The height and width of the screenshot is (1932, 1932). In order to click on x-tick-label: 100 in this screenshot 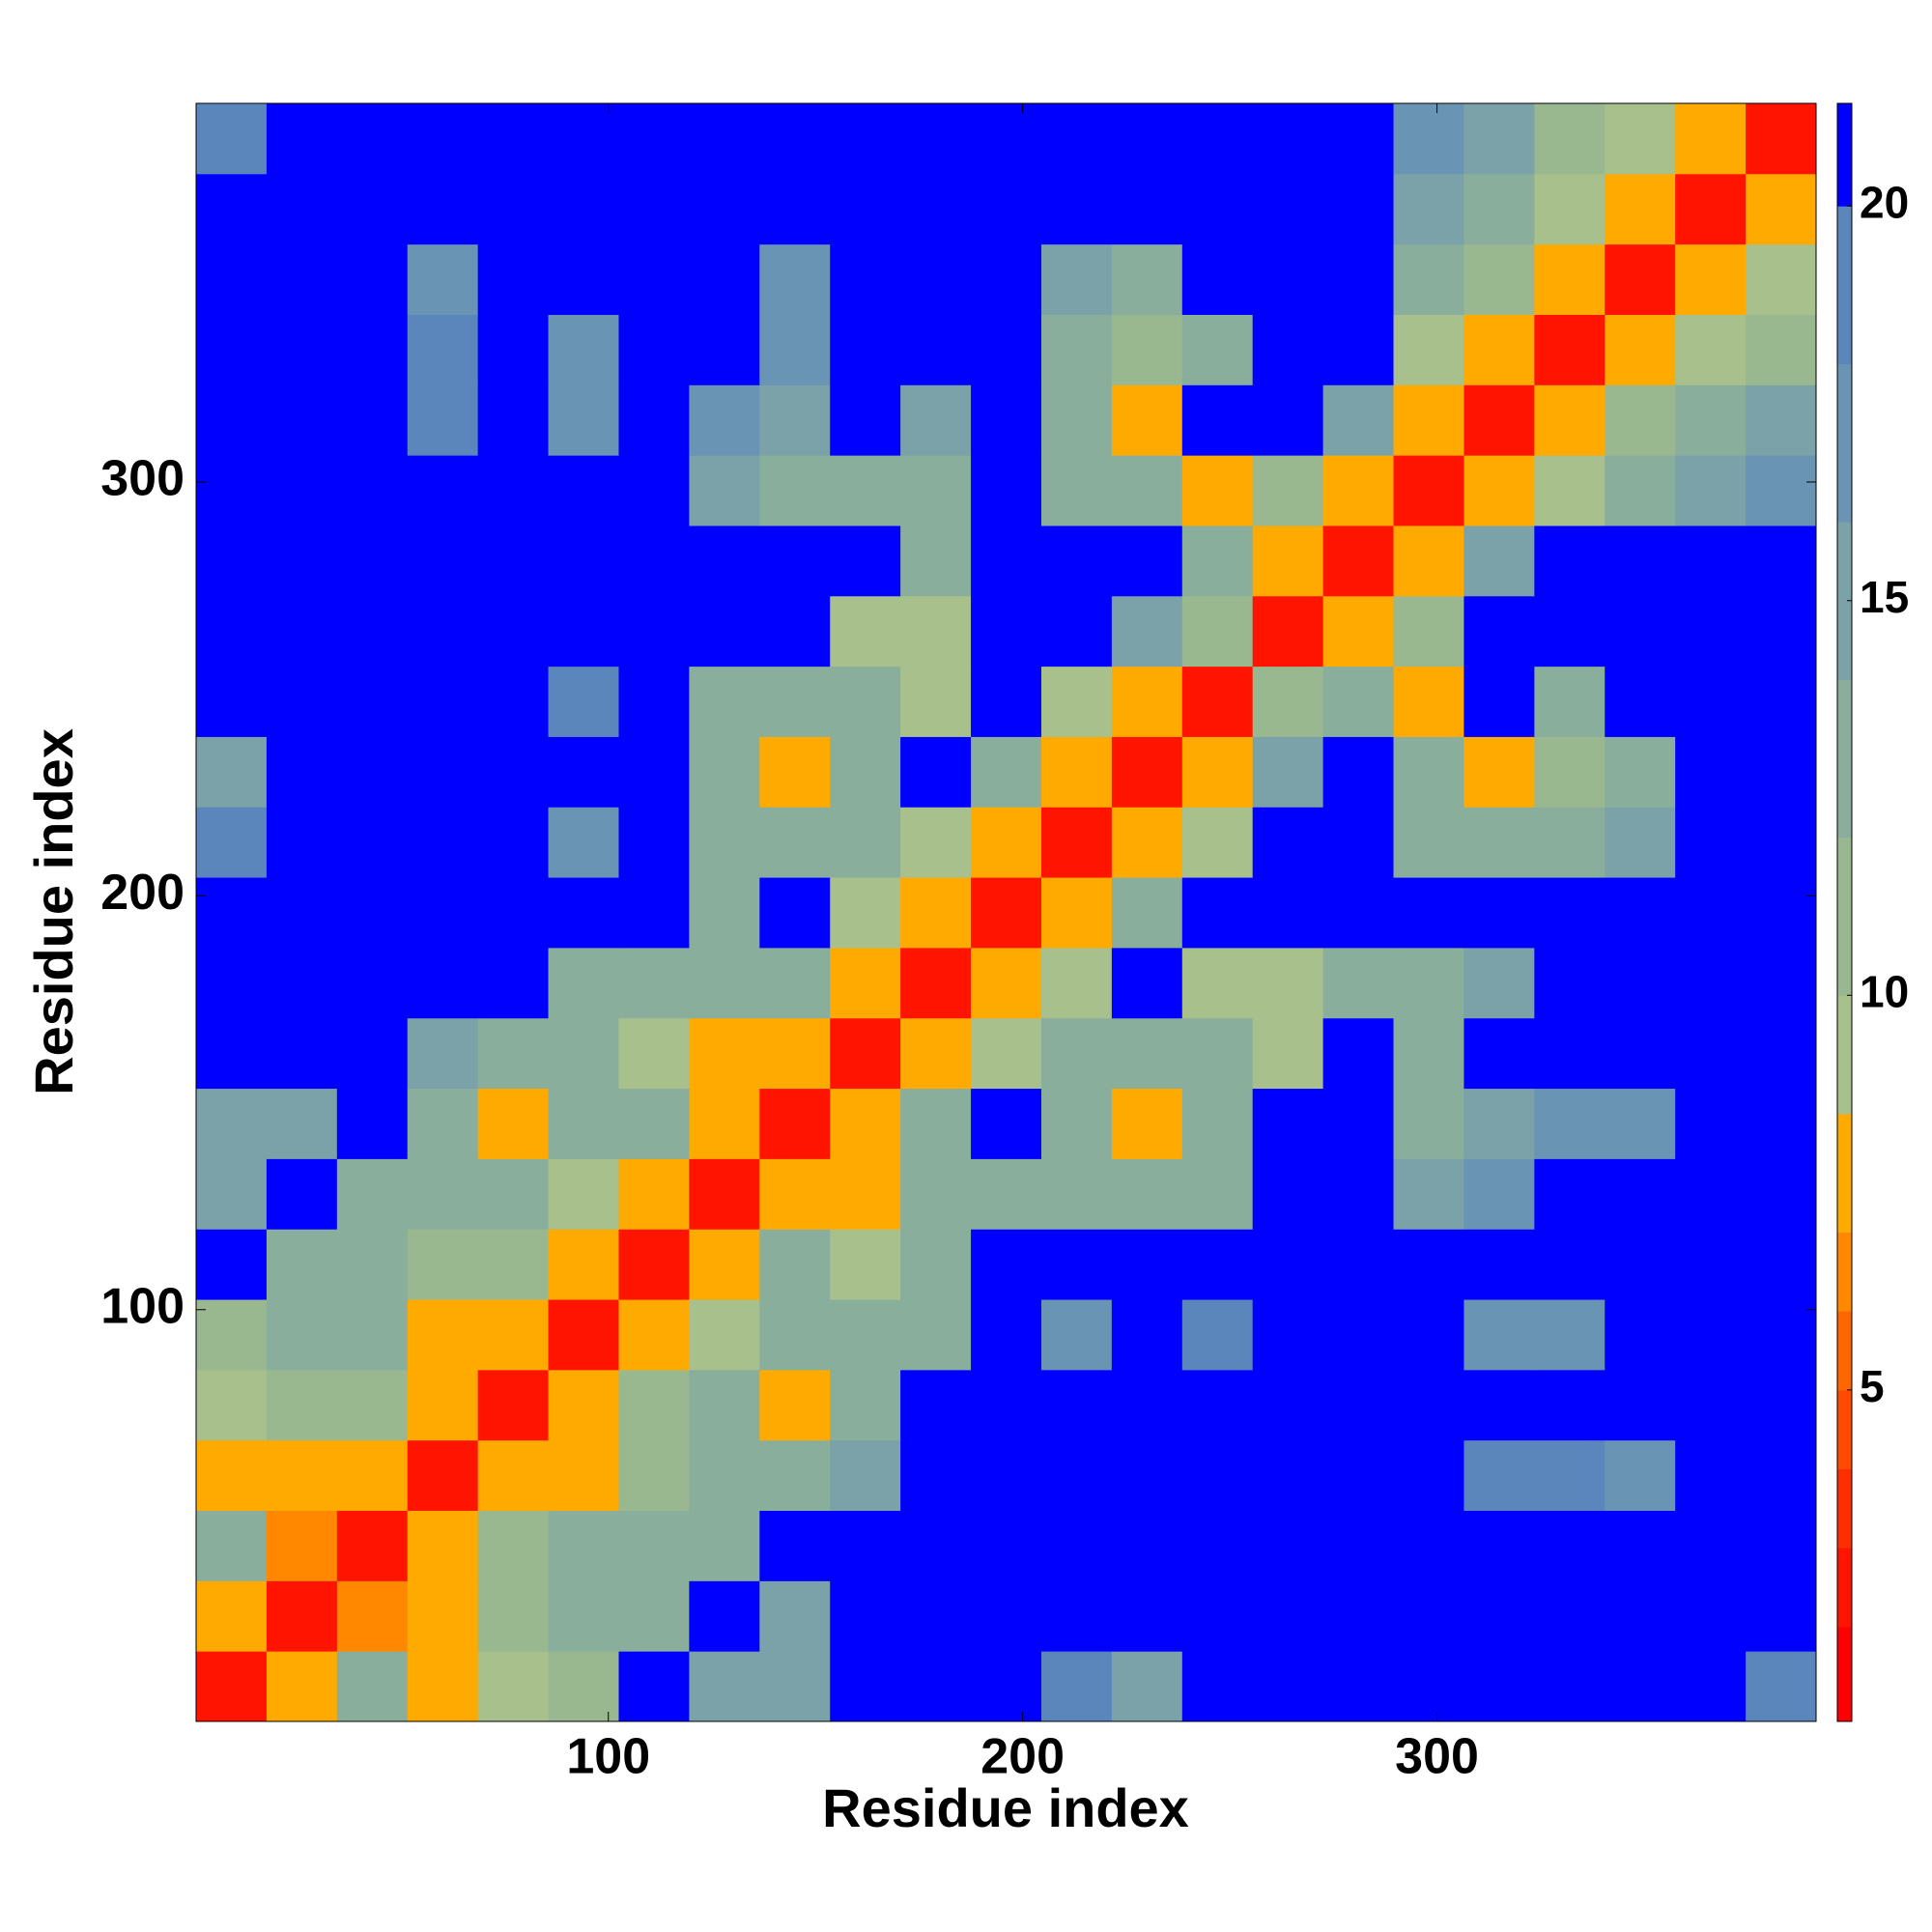, I will do `click(608, 1757)`.